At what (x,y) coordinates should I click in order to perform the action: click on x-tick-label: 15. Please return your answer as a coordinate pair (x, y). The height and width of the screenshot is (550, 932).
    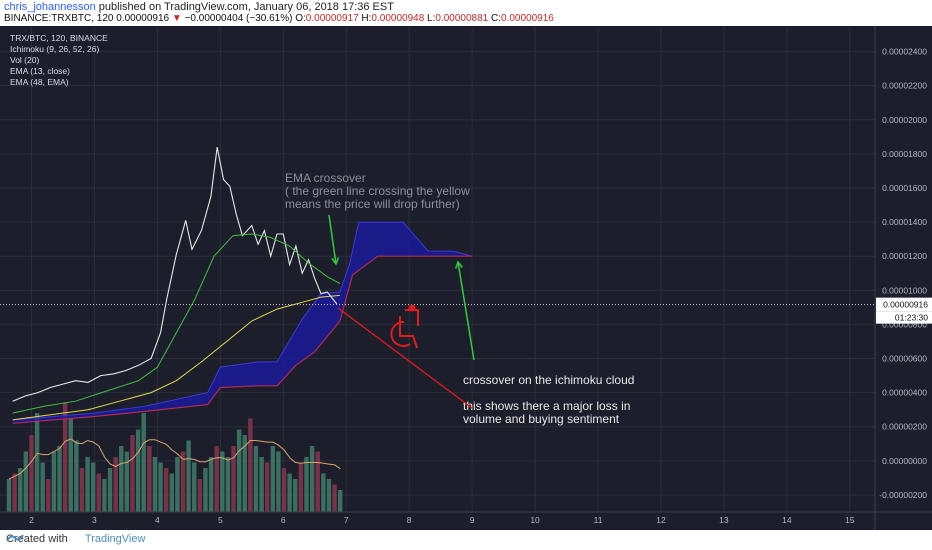
    Looking at the image, I should click on (850, 520).